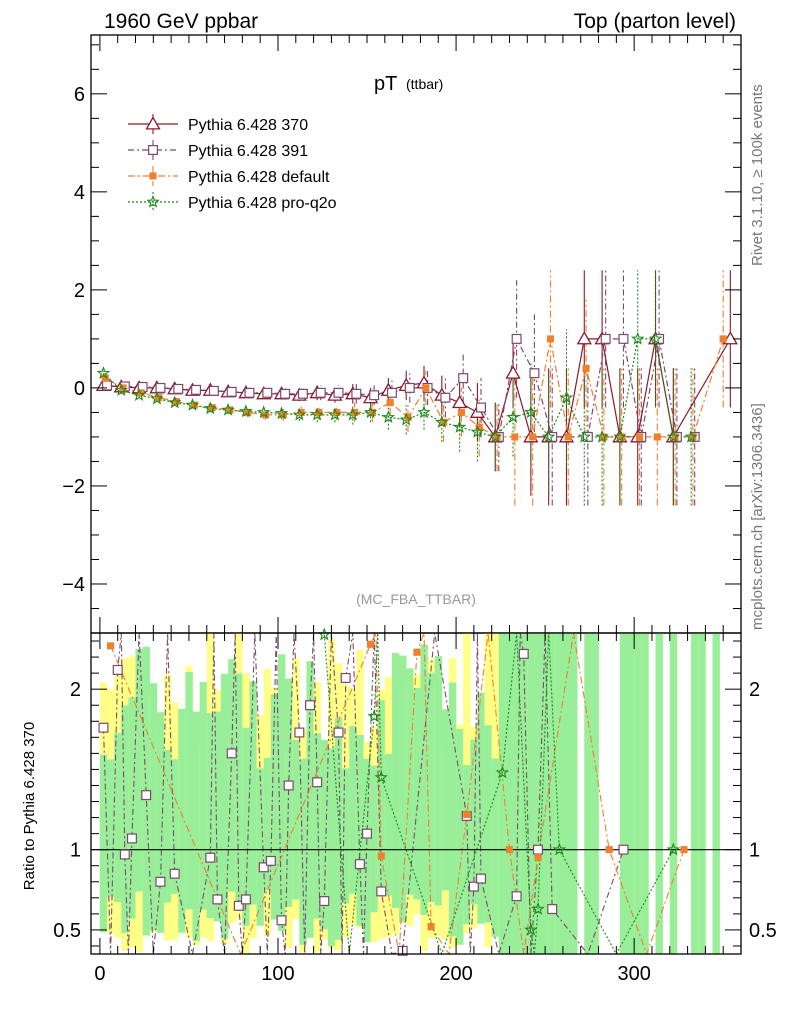 This screenshot has width=786, height=1024. Describe the element at coordinates (424, 84) in the screenshot. I see `plot-title-sub: (ttbar)` at that location.